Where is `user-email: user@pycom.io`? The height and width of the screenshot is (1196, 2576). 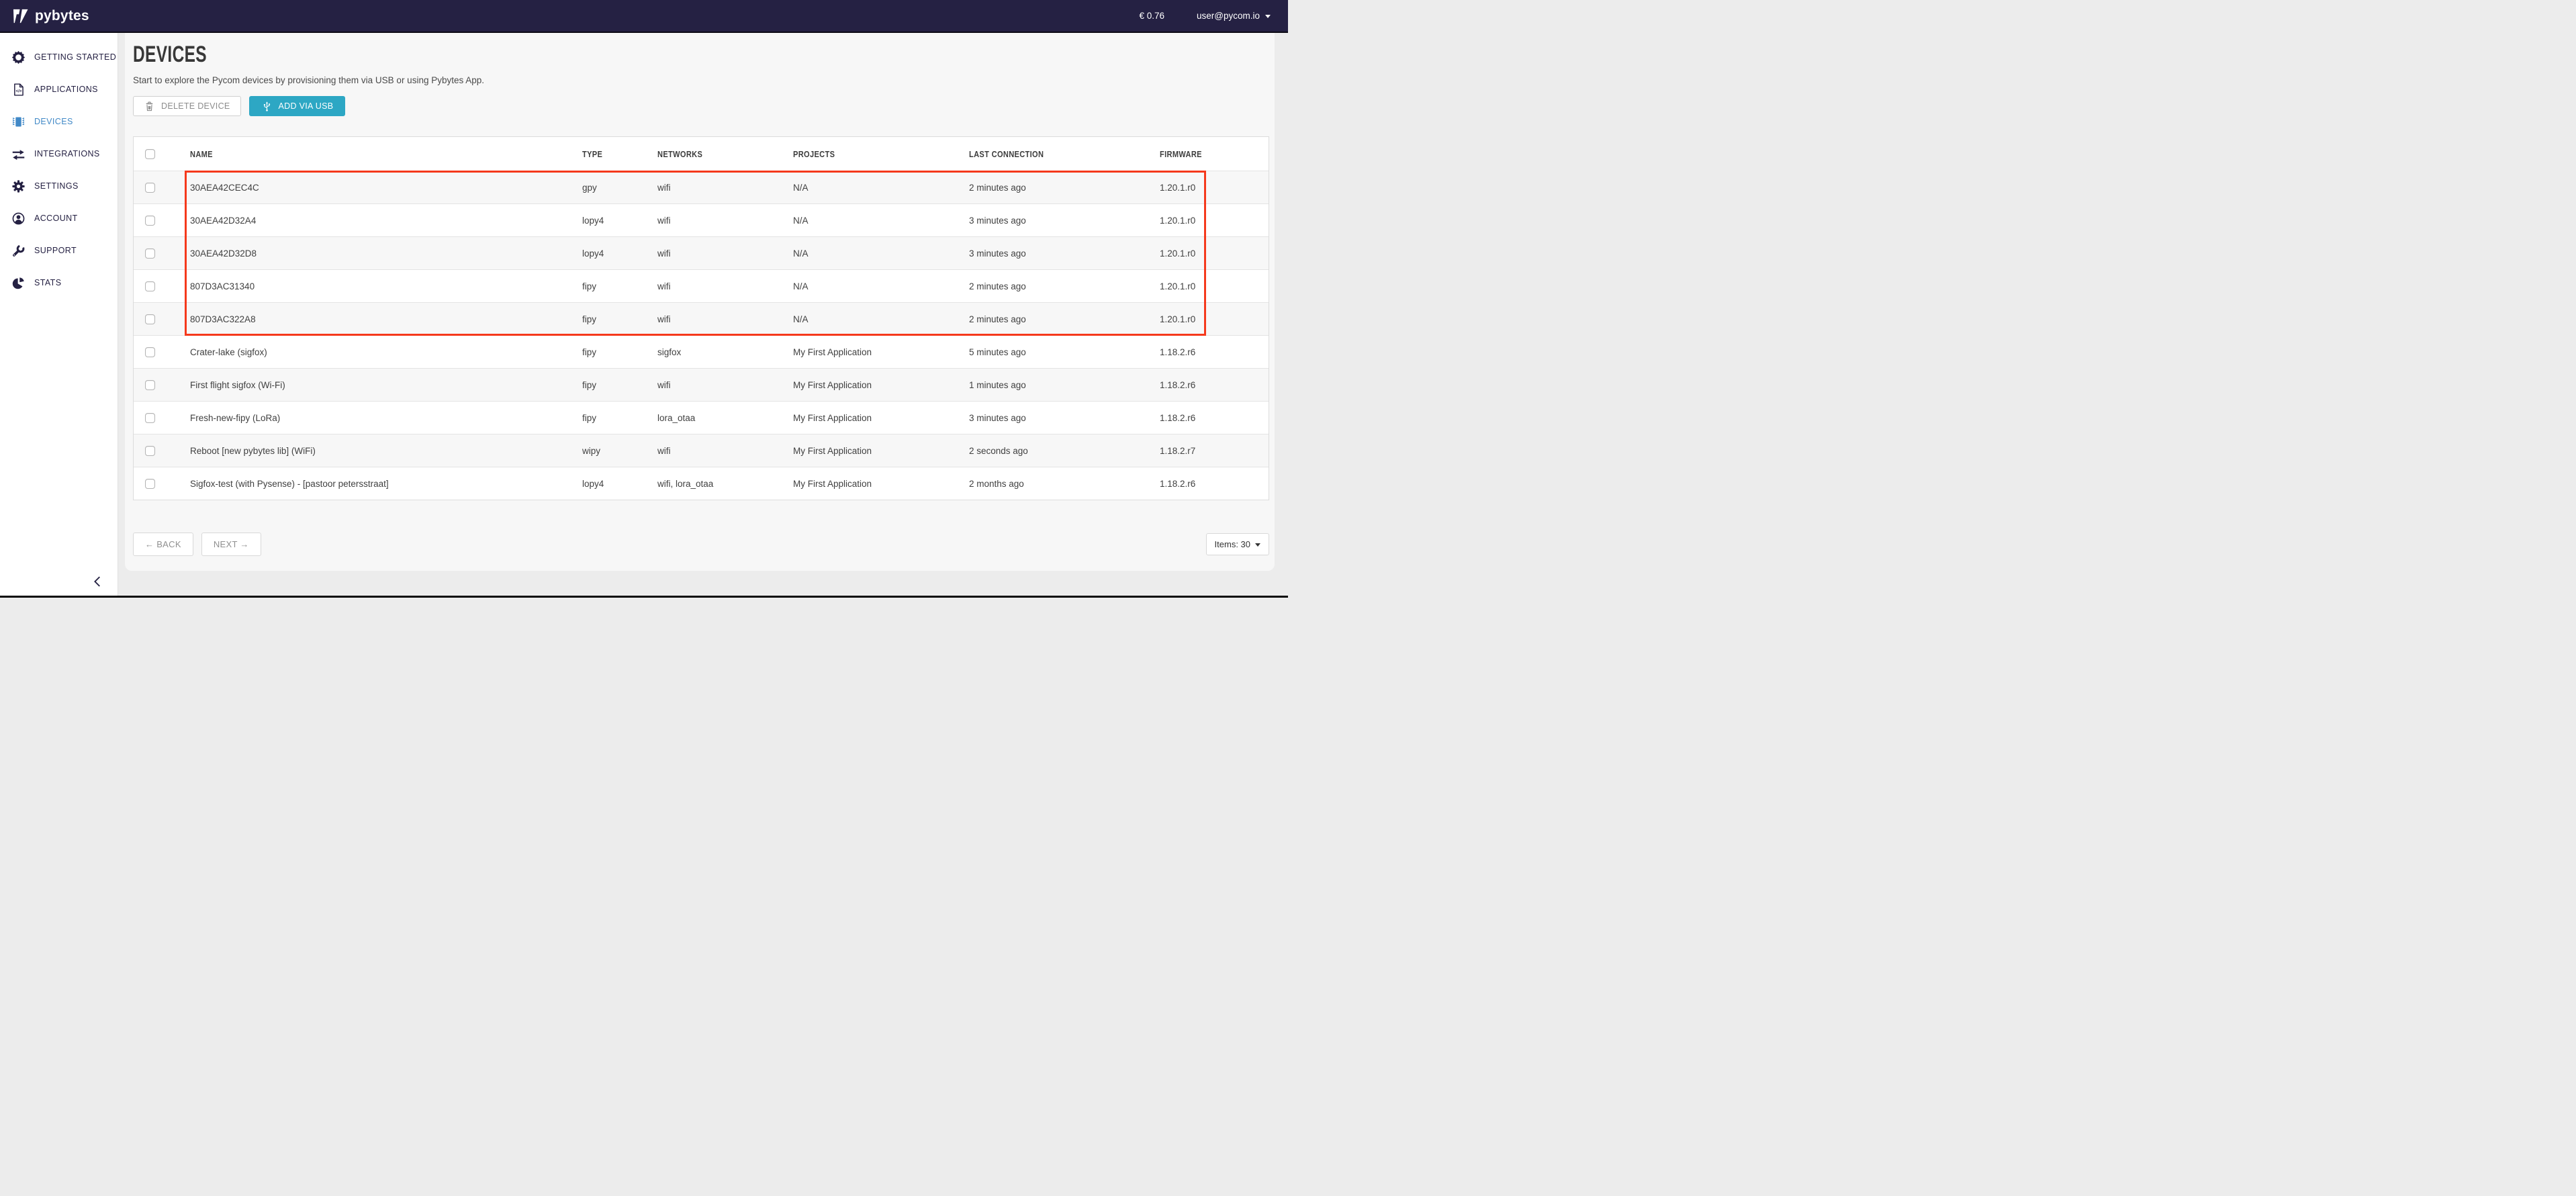 user-email: user@pycom.io is located at coordinates (1228, 16).